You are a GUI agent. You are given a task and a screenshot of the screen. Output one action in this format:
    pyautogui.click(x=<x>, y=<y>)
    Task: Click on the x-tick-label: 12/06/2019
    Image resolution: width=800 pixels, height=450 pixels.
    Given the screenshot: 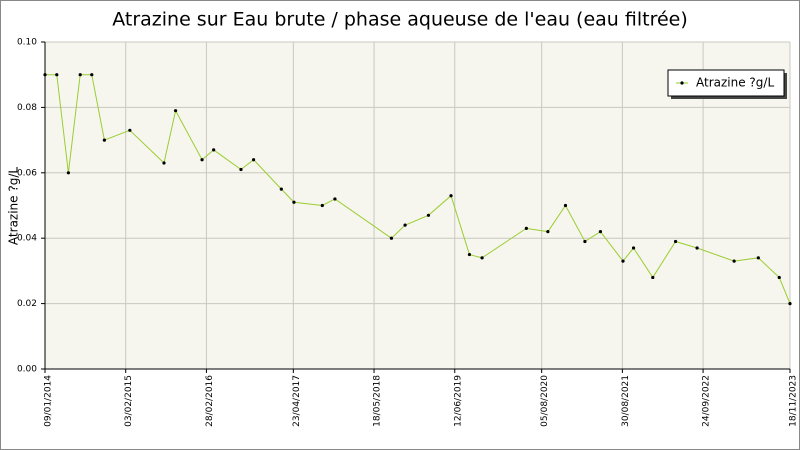 What is the action you would take?
    pyautogui.click(x=458, y=401)
    